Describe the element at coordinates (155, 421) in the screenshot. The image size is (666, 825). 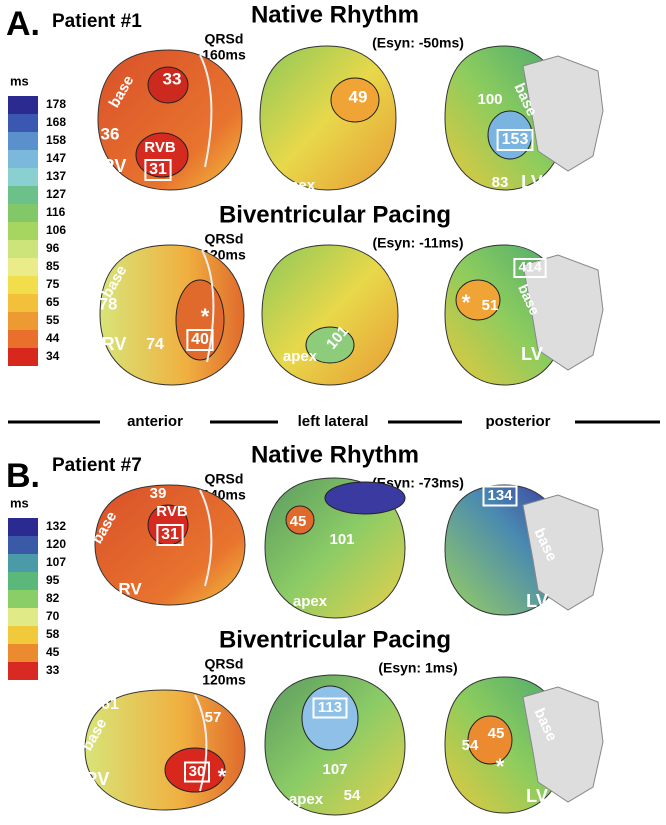
I see `view-label: anterior` at that location.